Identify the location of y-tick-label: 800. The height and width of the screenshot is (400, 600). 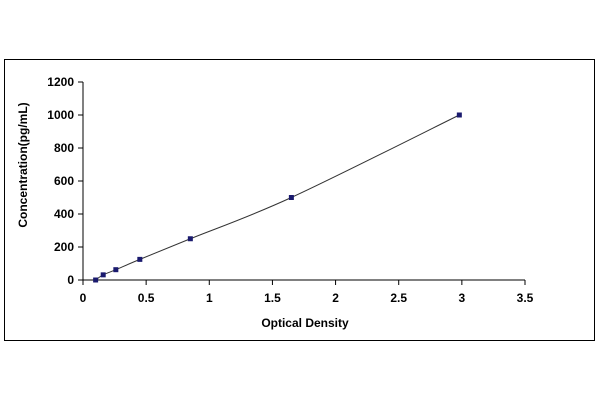
(64, 148).